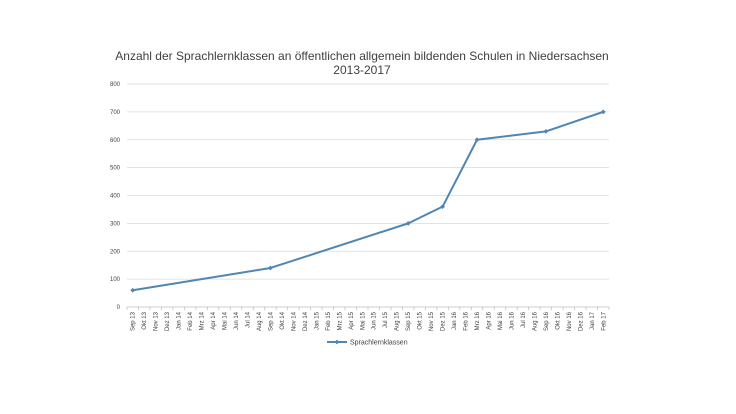 This screenshot has height=414, width=736. I want to click on x-tick-label: Jun 15, so click(375, 320).